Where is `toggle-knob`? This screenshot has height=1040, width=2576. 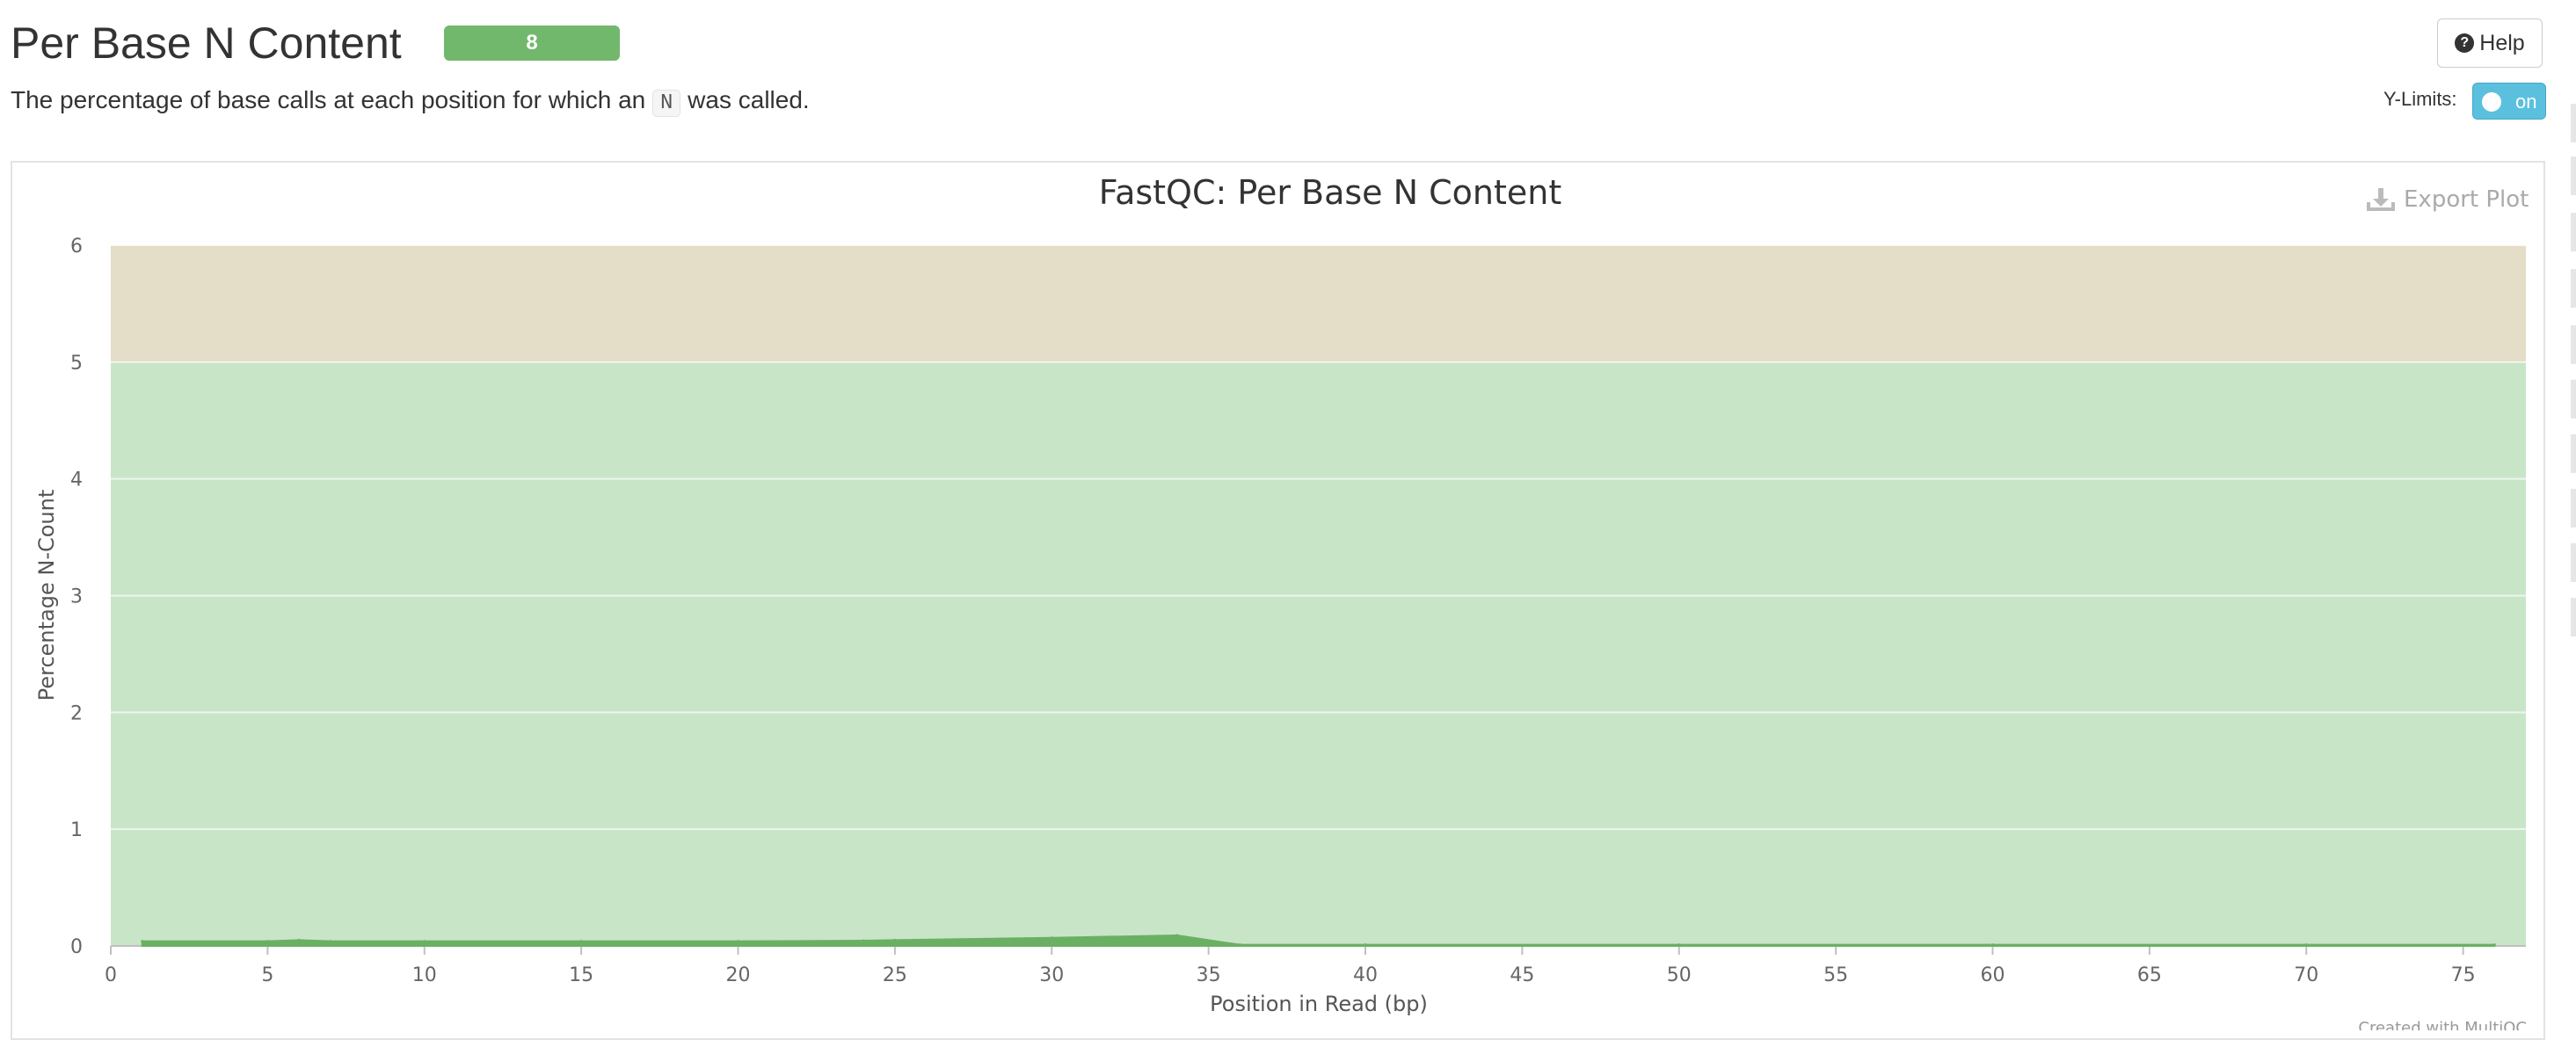 toggle-knob is located at coordinates (2491, 102).